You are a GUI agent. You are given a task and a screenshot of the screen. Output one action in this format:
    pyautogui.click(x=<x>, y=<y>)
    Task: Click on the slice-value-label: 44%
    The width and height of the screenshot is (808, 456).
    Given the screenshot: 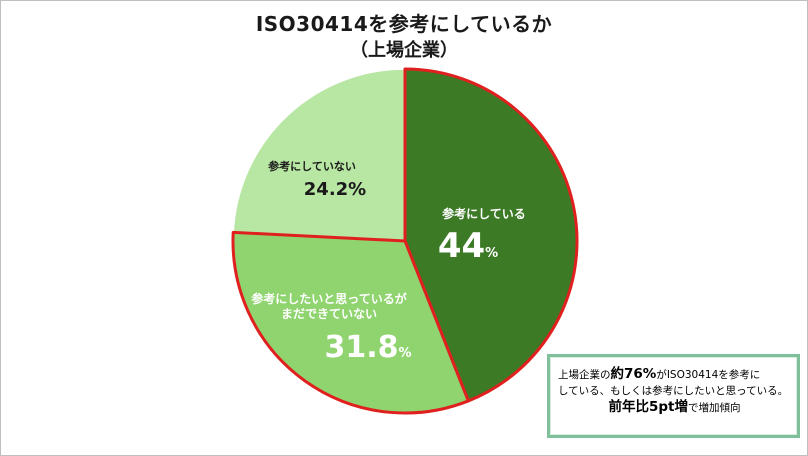 What is the action you would take?
    pyautogui.click(x=468, y=246)
    